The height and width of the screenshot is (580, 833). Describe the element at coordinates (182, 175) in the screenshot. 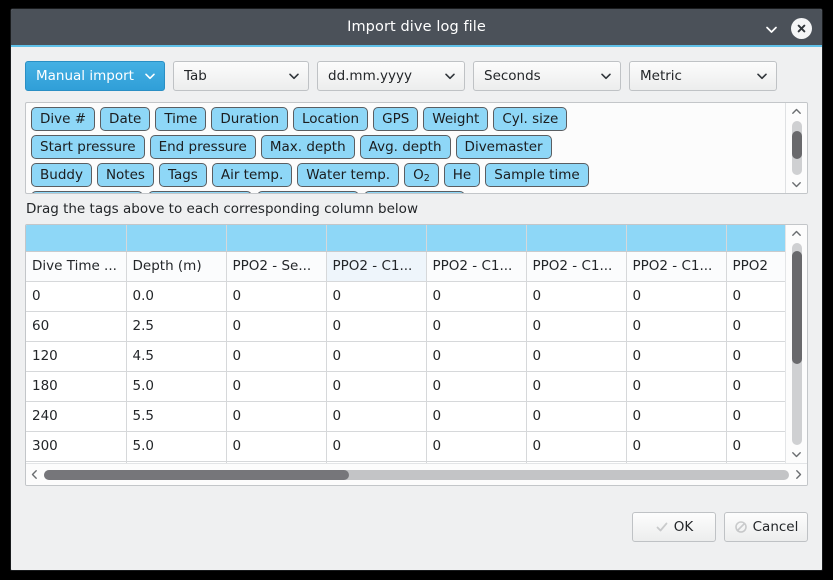

I see `tag-chip: Tags` at that location.